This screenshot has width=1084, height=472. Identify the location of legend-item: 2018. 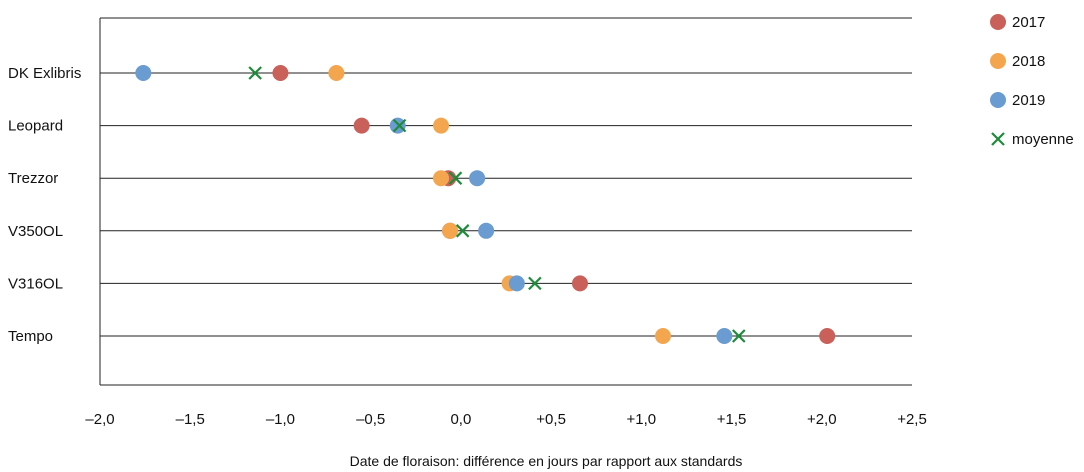
(1017, 61).